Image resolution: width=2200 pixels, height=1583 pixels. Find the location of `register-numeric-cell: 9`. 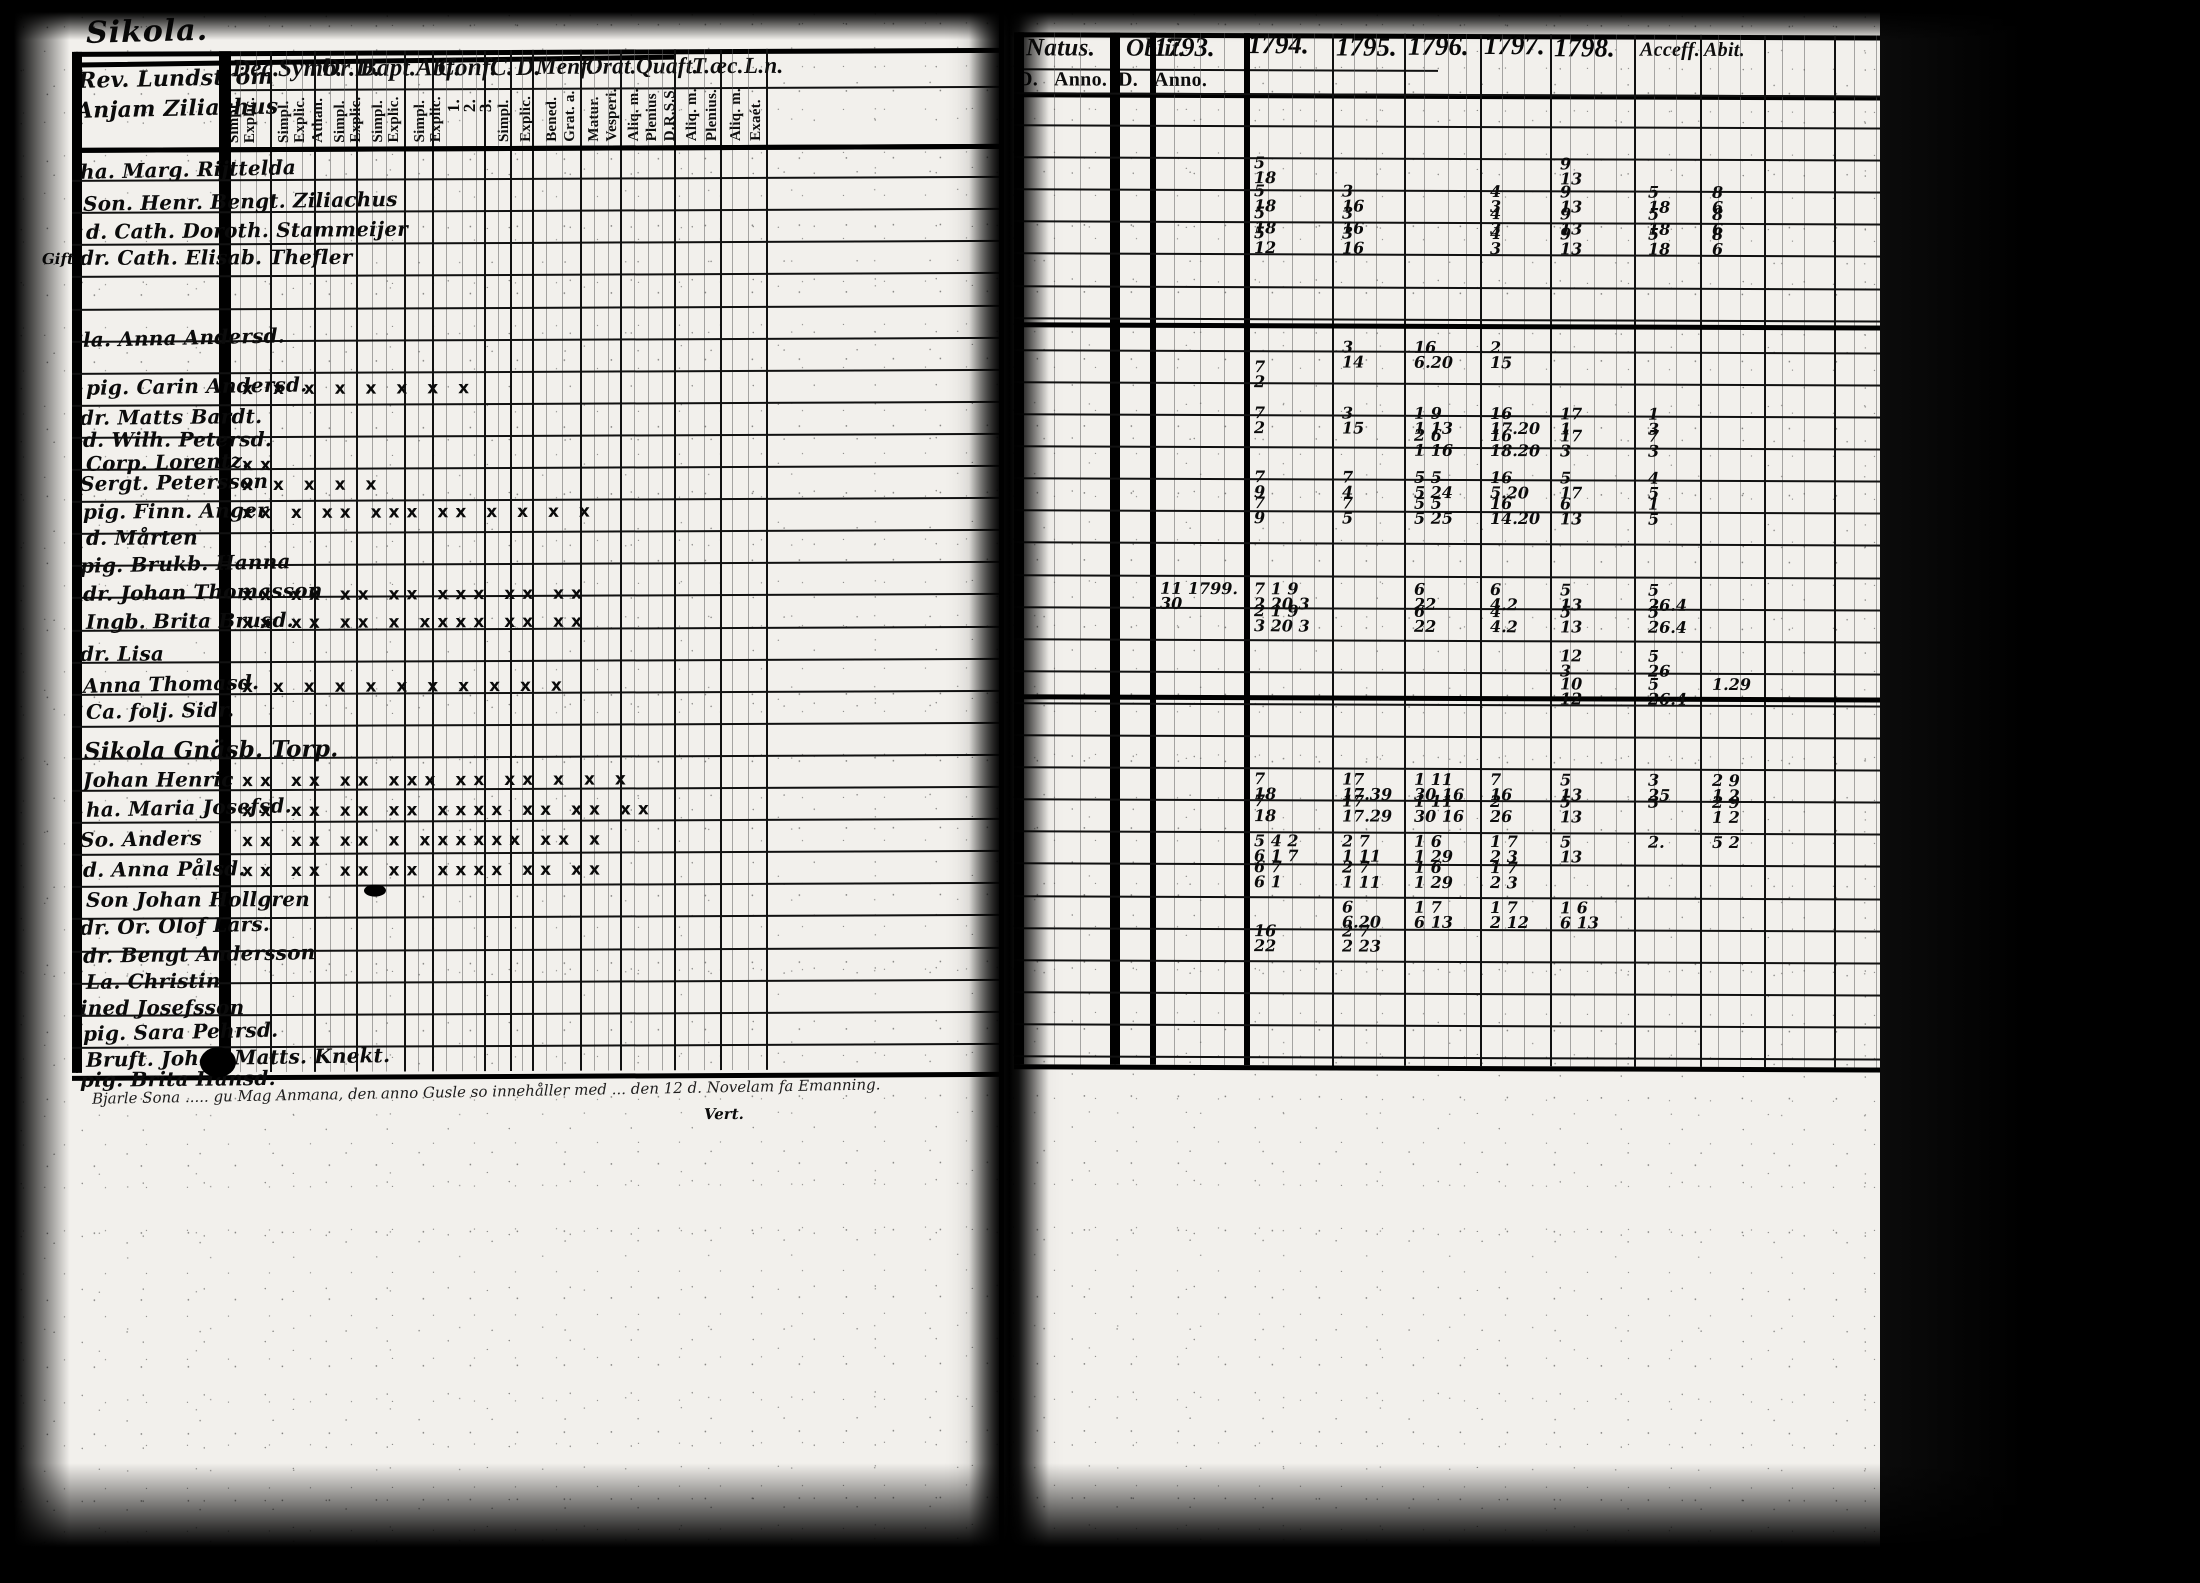

register-numeric-cell: 9 is located at coordinates (1259, 518).